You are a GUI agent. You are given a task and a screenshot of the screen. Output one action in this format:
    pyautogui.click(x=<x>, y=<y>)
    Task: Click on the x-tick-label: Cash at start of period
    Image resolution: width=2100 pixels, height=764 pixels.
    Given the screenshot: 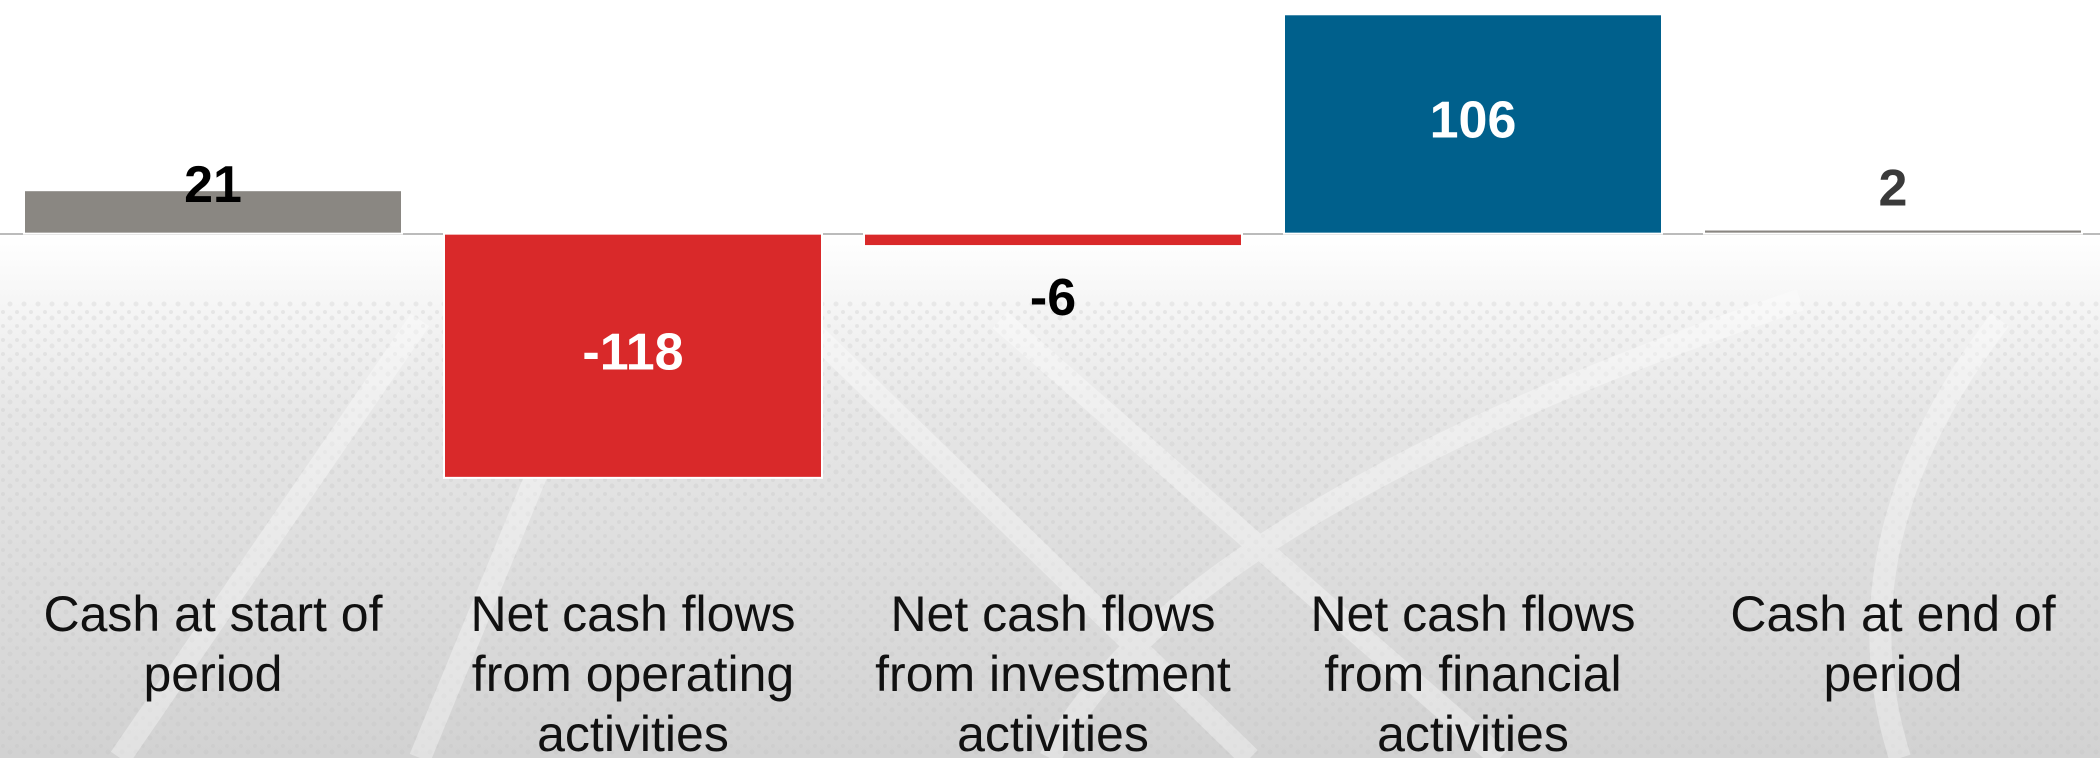 What is the action you would take?
    pyautogui.click(x=213, y=644)
    